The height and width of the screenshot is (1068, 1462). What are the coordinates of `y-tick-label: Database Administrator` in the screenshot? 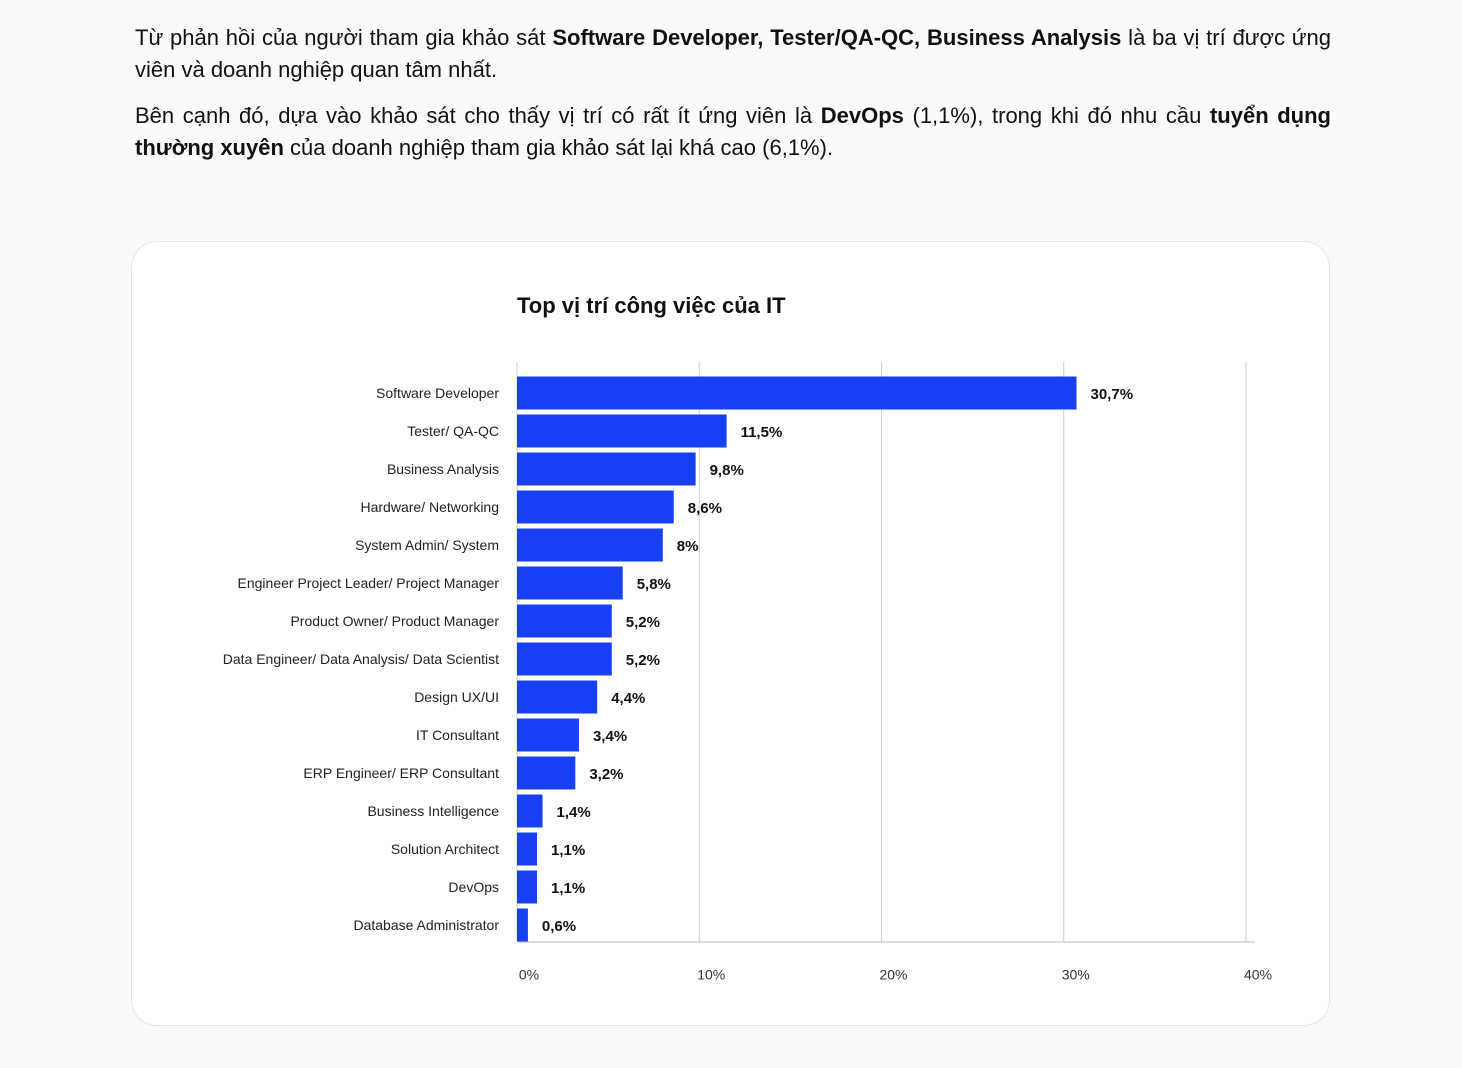 It's located at (426, 924).